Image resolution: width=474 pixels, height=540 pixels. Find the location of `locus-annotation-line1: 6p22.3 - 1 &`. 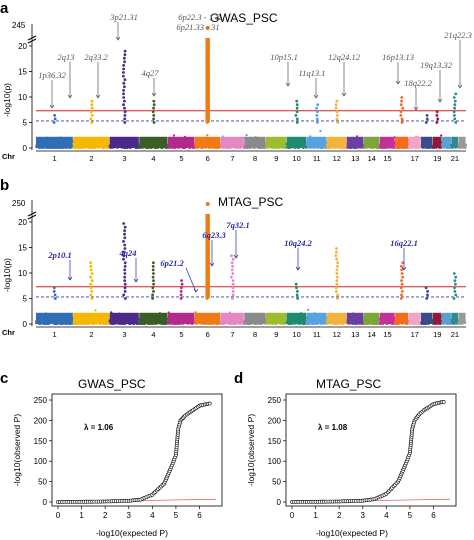

locus-annotation-line1: 6p22.3 - 1 & is located at coordinates (200, 17).